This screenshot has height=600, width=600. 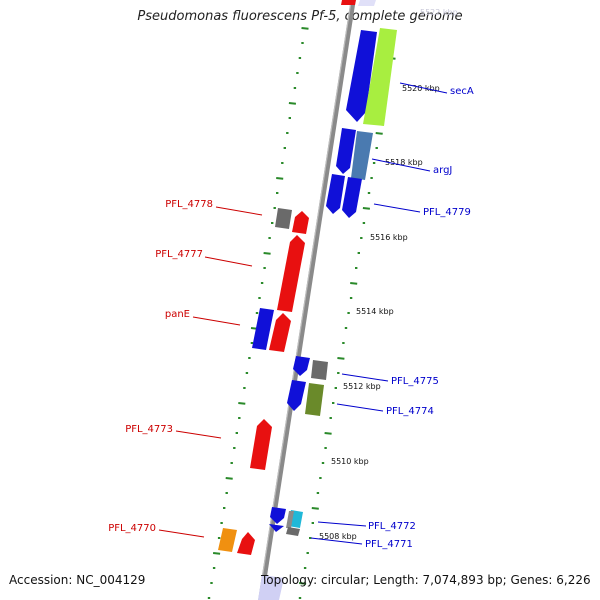 I want to click on scale-label: 5508 kbp, so click(x=338, y=536).